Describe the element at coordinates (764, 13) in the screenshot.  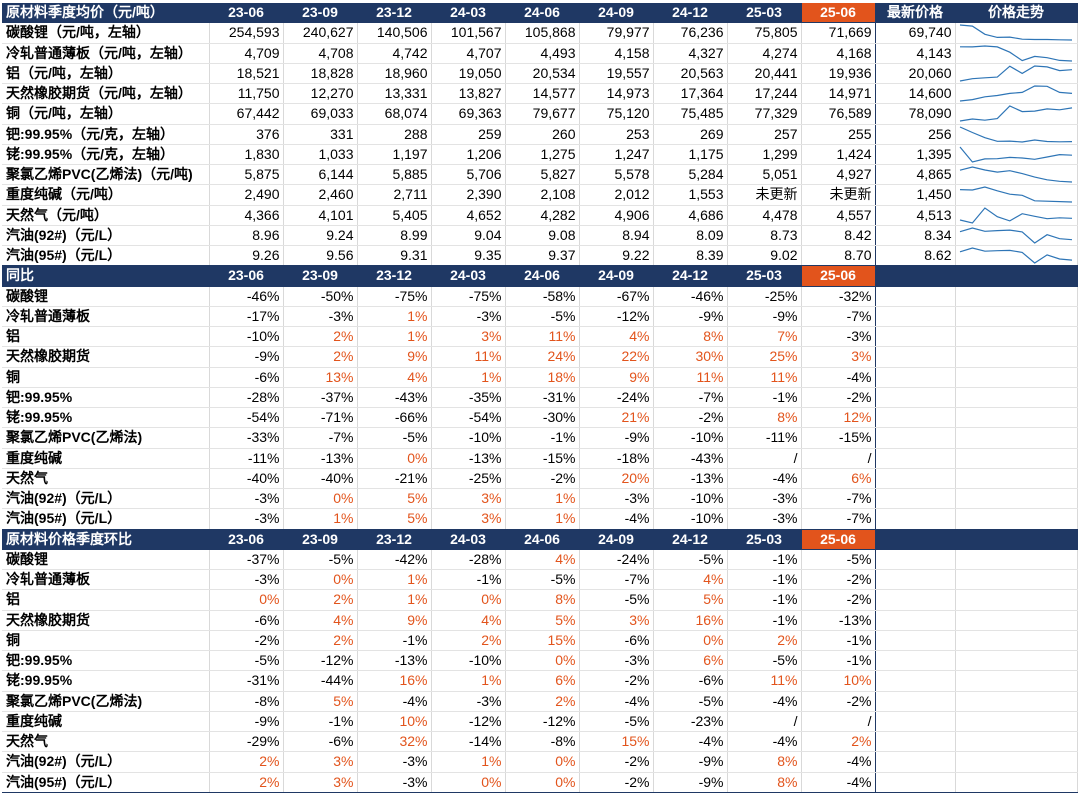
I see `quarter-header: 25-03` at that location.